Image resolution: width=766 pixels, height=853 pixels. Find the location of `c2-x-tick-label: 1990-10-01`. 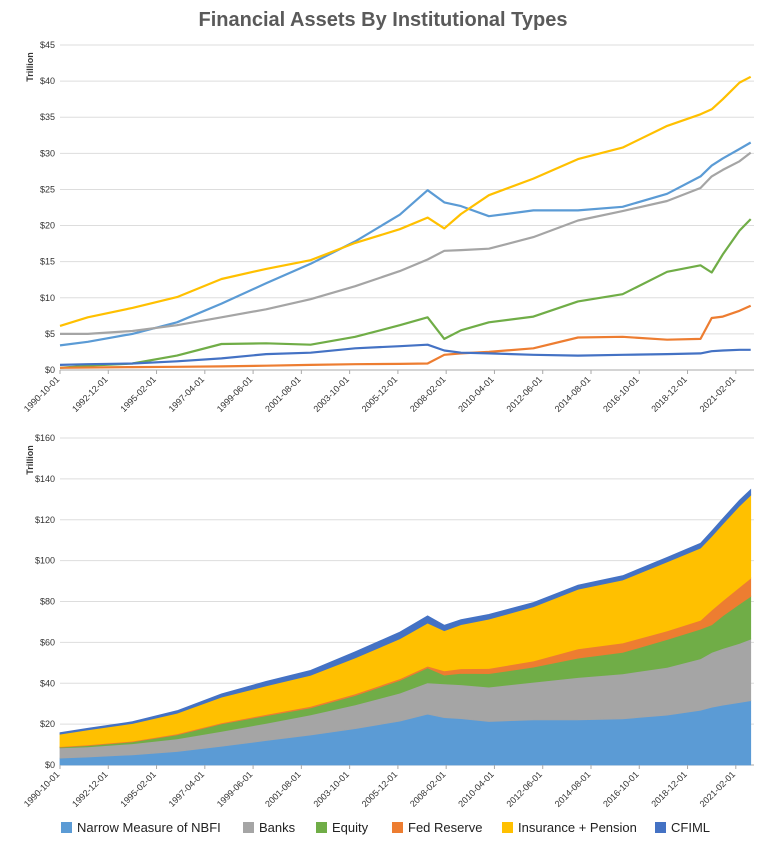

c2-x-tick-label: 1990-10-01 is located at coordinates (42, 789).